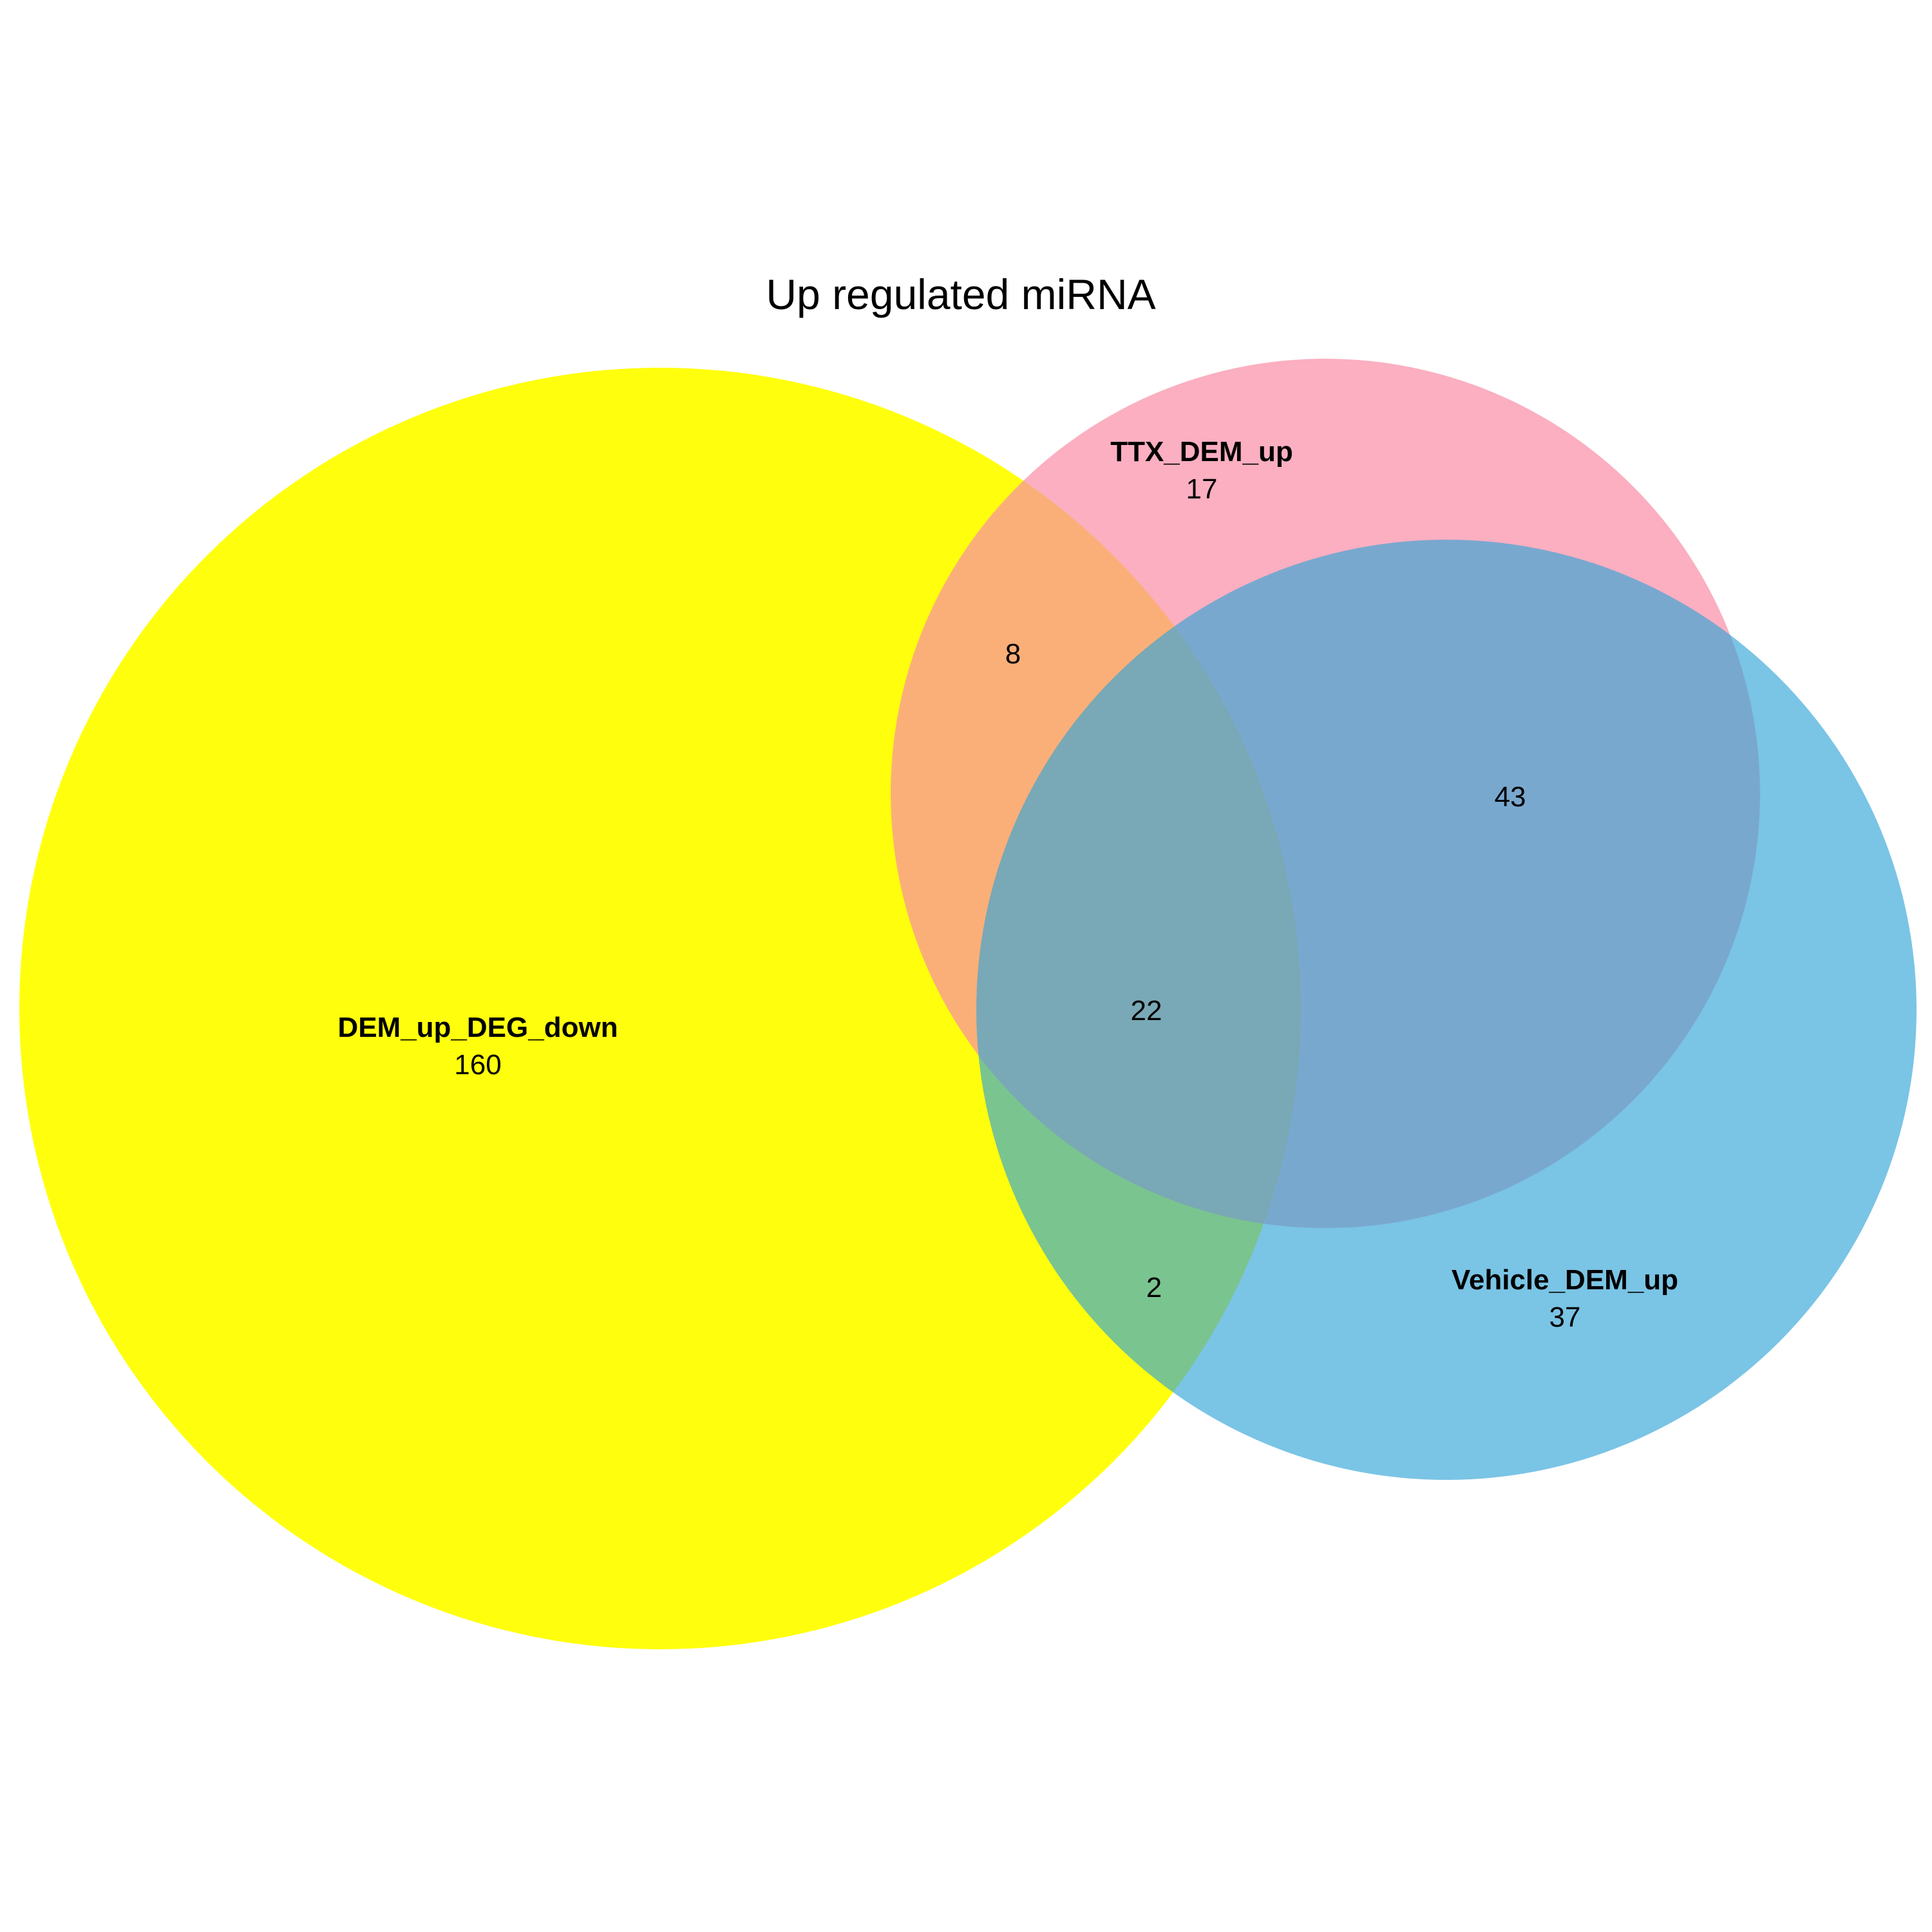  I want to click on set-label-vehicle-dem-up: Vehicle_DEM_up, so click(1565, 1280).